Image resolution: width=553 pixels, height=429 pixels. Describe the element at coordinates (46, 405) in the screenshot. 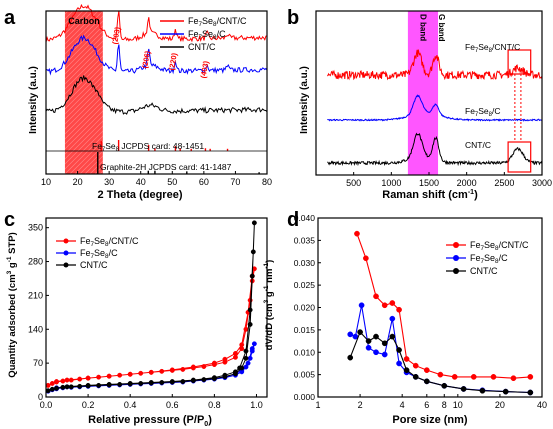

I see `x-tick-label: 0.0` at that location.